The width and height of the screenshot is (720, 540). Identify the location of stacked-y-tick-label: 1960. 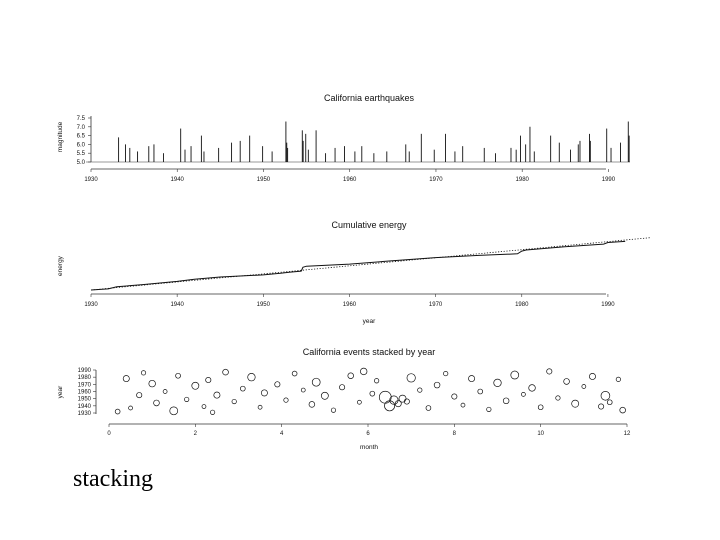
(85, 393).